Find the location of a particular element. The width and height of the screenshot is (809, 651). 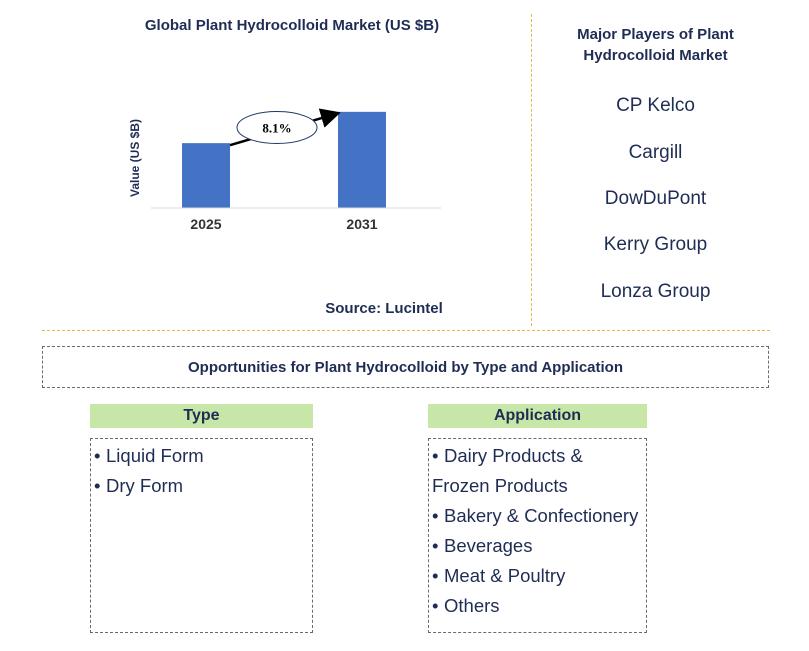

type-item: • Dry Form is located at coordinates (139, 485).